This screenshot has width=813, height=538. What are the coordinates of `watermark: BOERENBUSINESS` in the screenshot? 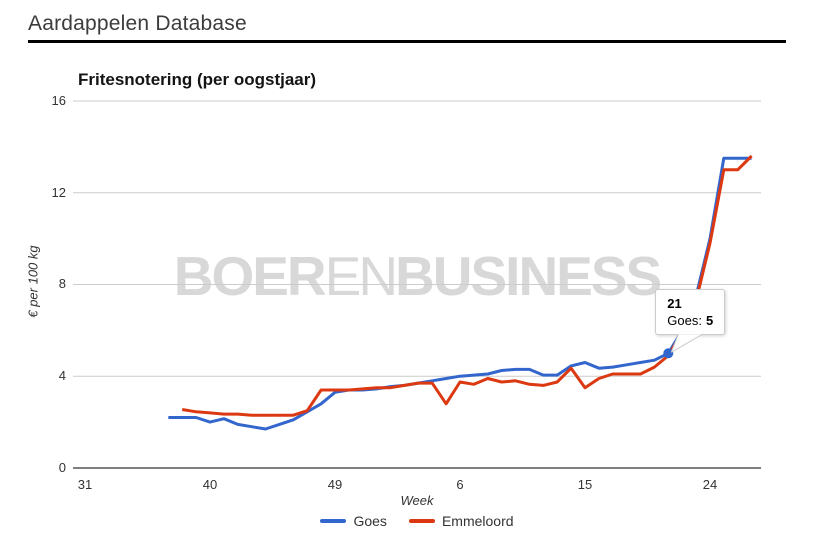 It's located at (417, 276).